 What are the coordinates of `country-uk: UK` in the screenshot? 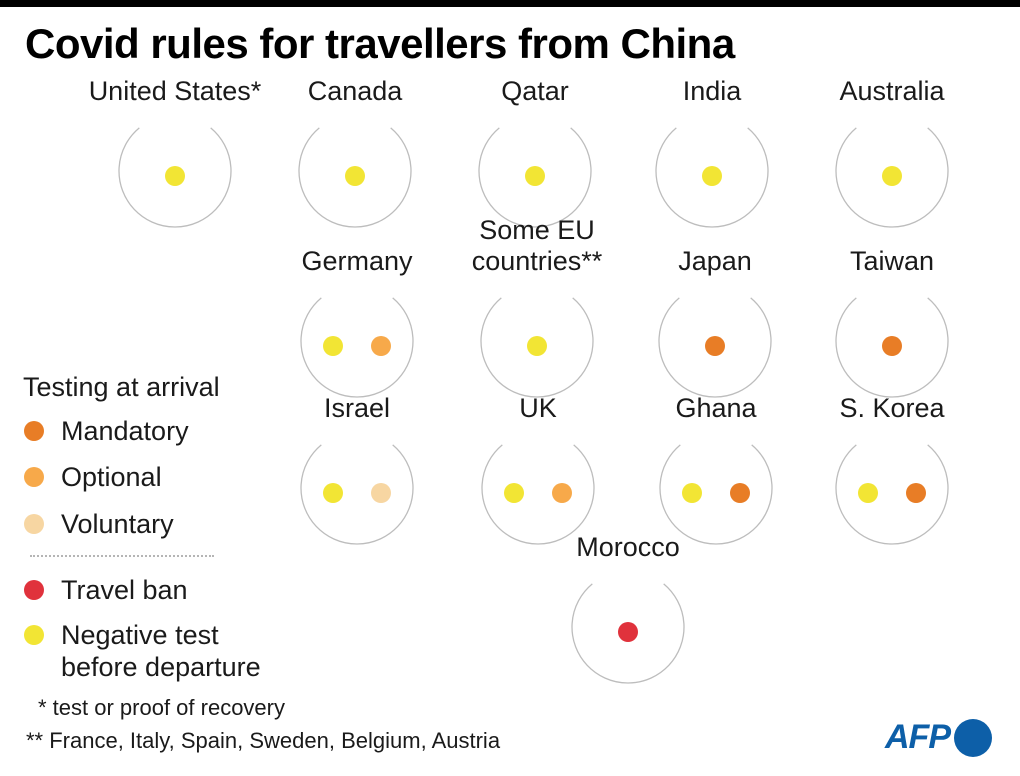 It's located at (538, 469).